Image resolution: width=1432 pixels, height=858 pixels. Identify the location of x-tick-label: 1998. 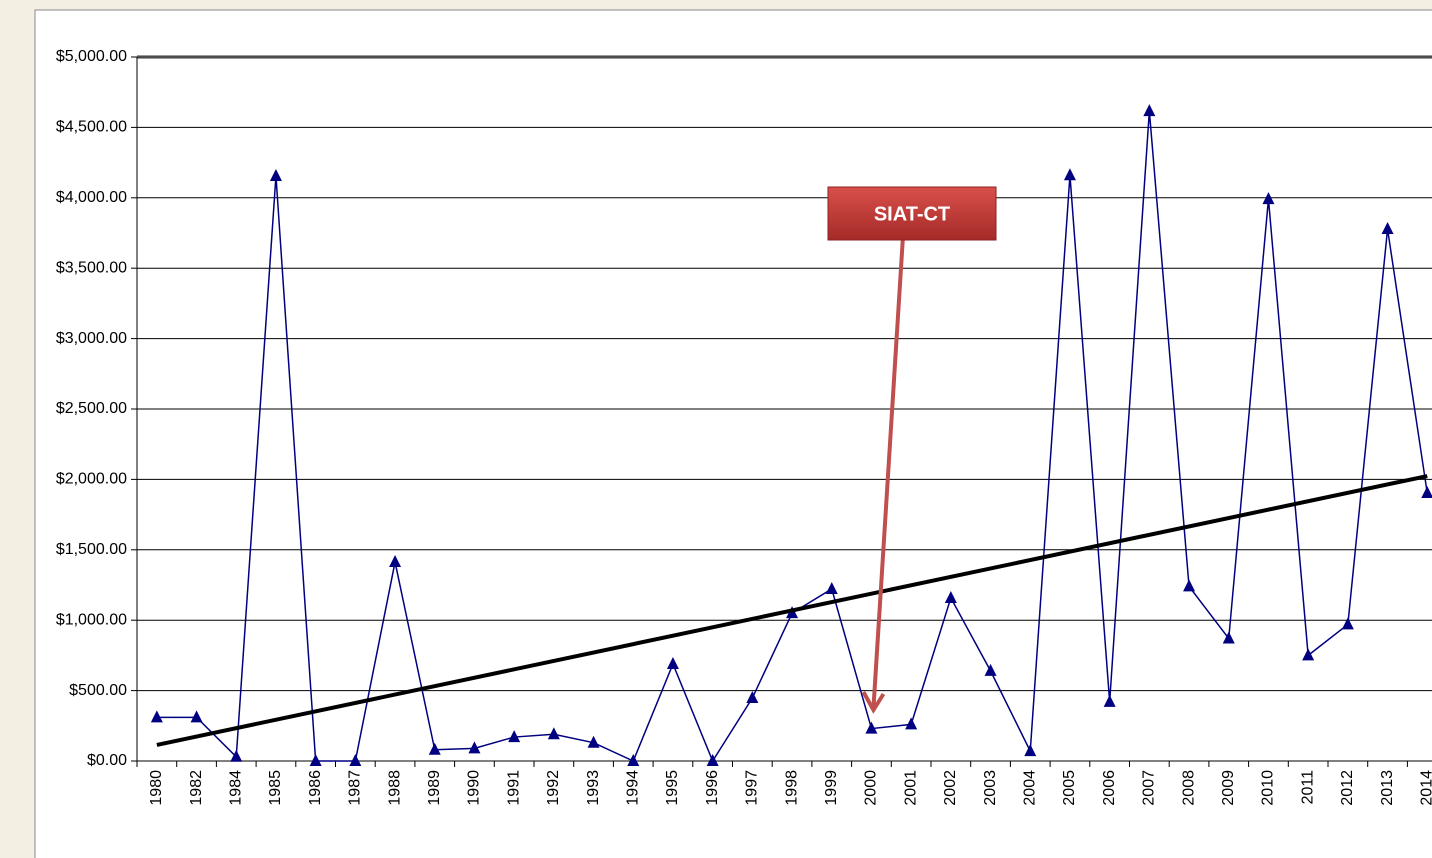
(791, 788).